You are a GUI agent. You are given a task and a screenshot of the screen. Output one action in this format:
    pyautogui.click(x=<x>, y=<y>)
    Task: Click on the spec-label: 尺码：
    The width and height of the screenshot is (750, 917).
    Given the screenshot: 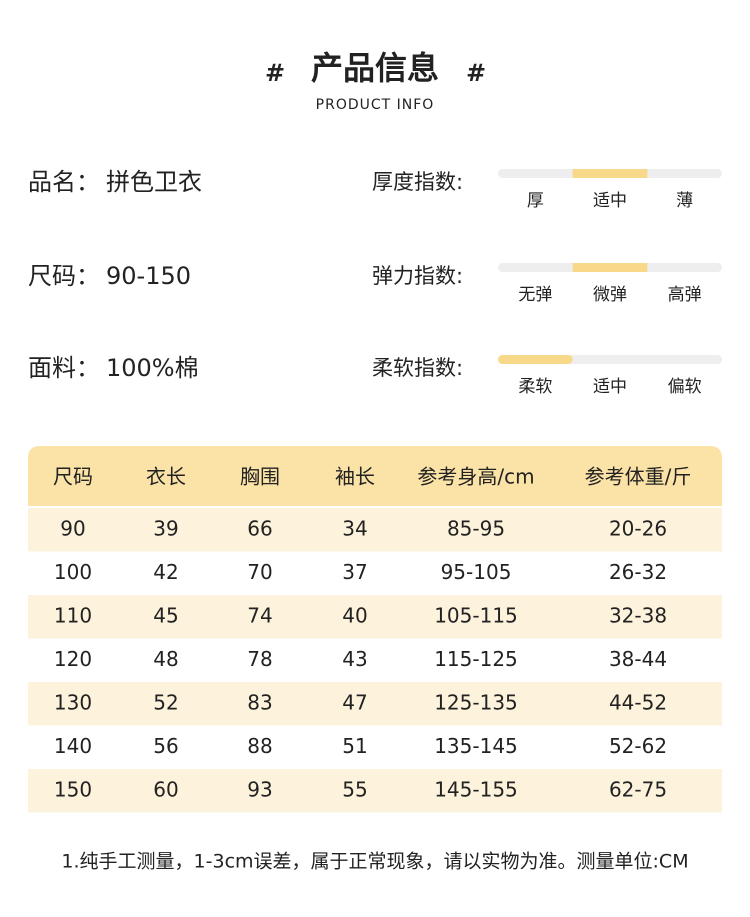 What is the action you would take?
    pyautogui.click(x=64, y=276)
    